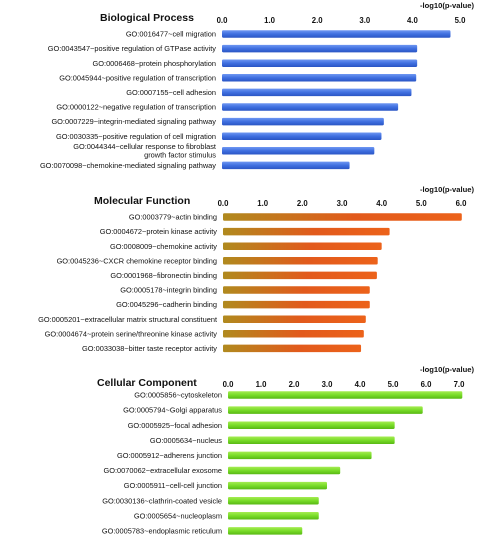 The width and height of the screenshot is (480, 550). Describe the element at coordinates (172, 410) in the screenshot. I see `category-label: GO:0005794~Golgi apparatus` at that location.